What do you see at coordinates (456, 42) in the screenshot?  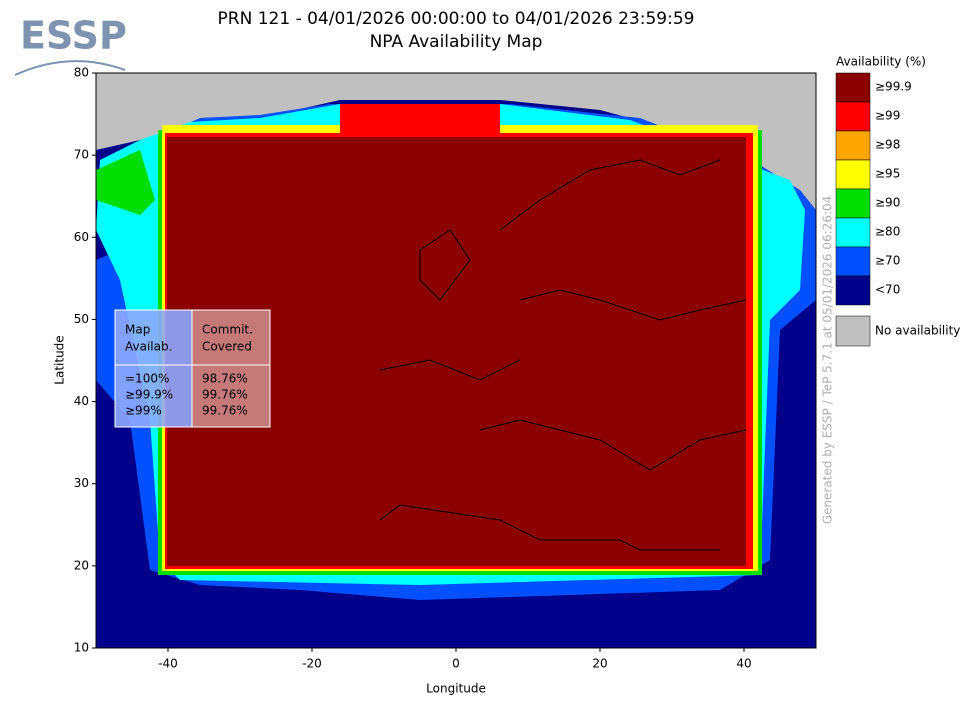 I see `chart-subtitle: NPA Availability Map` at bounding box center [456, 42].